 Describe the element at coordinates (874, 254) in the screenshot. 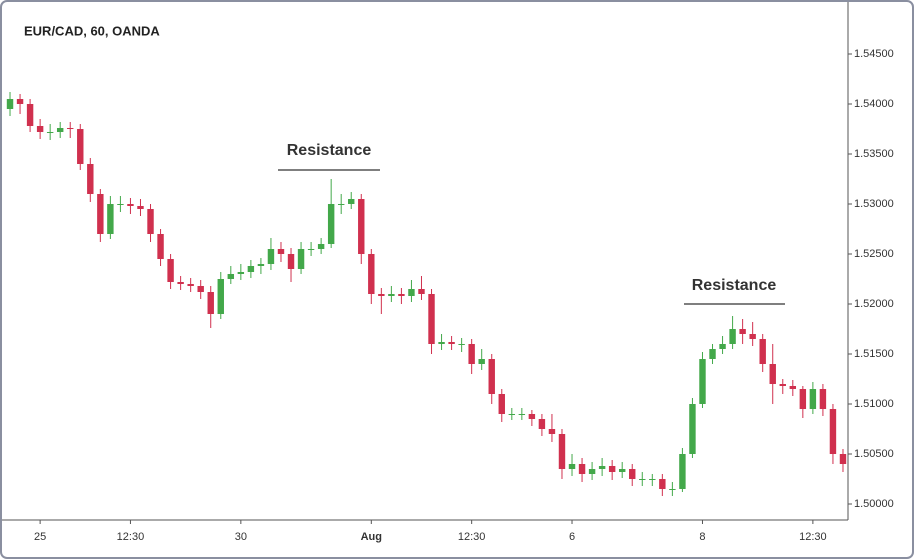

I see `y-tick-label: 1.52500` at that location.